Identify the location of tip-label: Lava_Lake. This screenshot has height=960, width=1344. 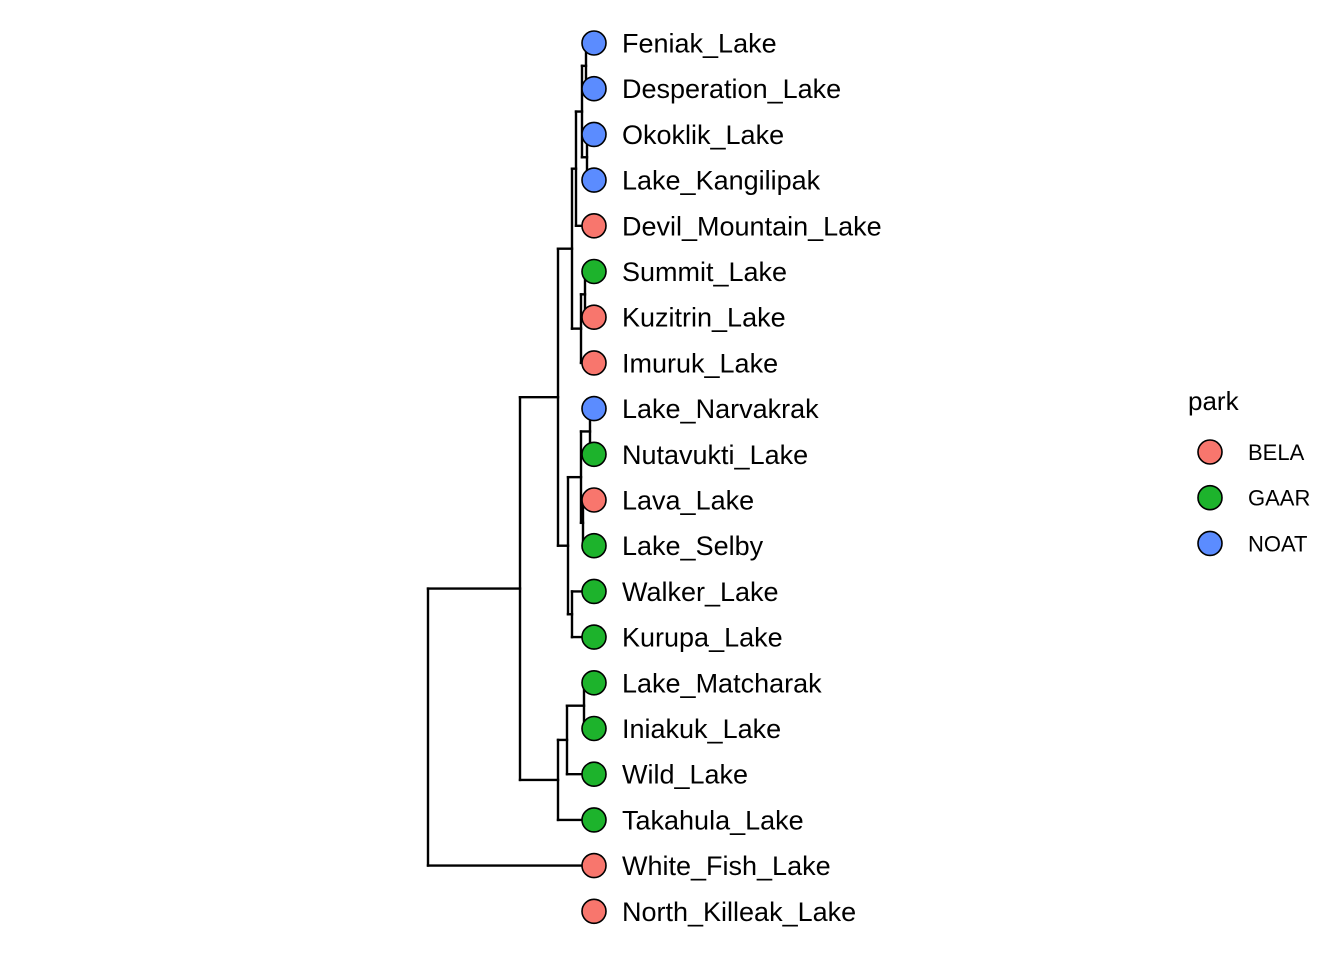
(688, 501).